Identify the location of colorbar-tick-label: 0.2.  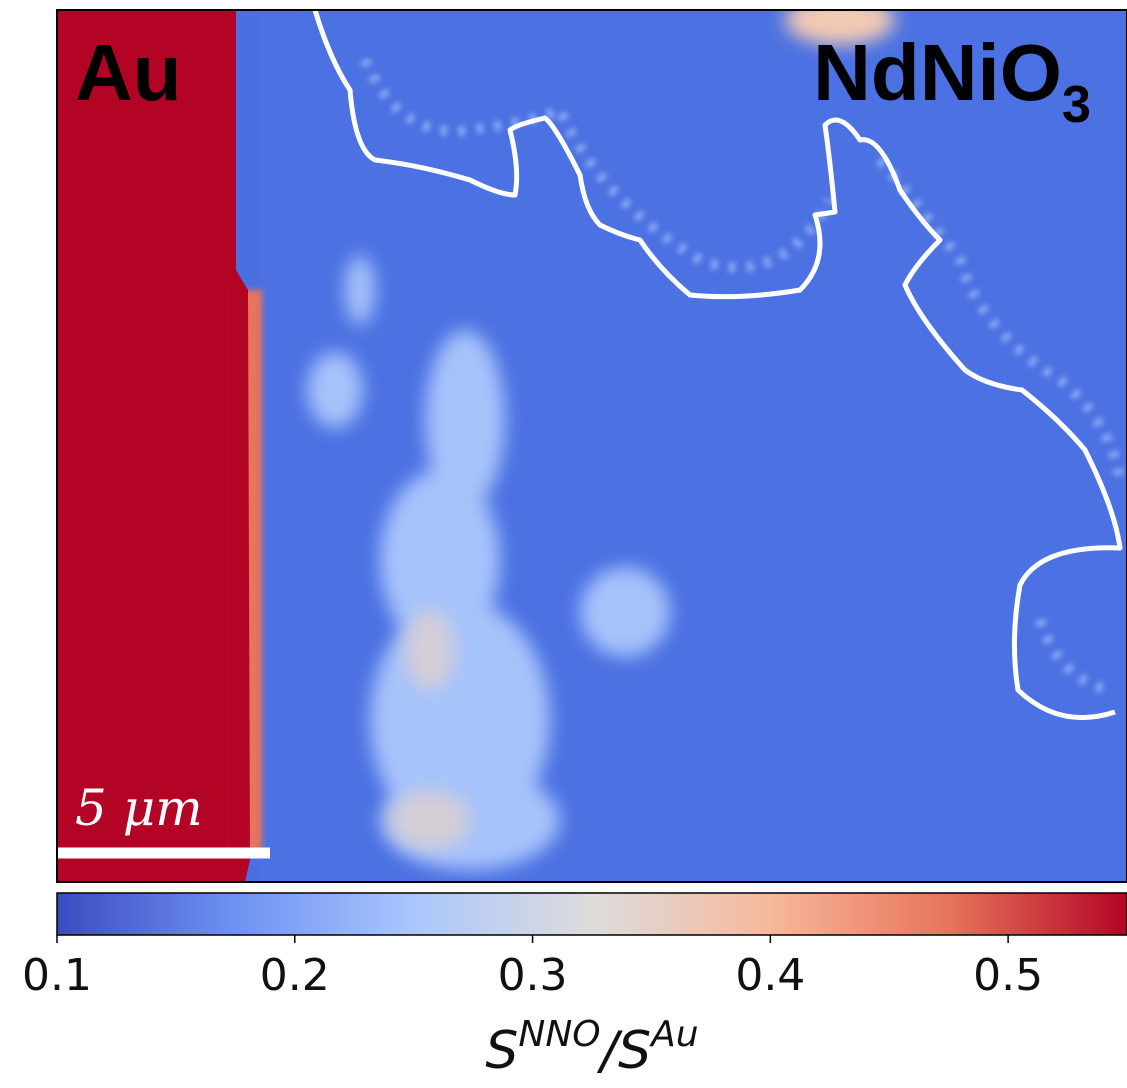
(295, 975).